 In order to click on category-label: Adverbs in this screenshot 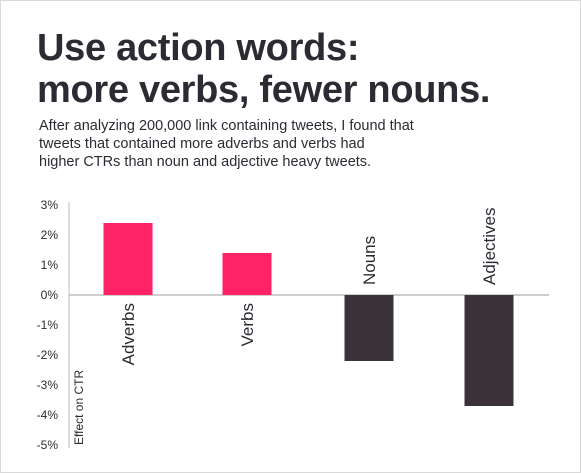, I will do `click(128, 334)`.